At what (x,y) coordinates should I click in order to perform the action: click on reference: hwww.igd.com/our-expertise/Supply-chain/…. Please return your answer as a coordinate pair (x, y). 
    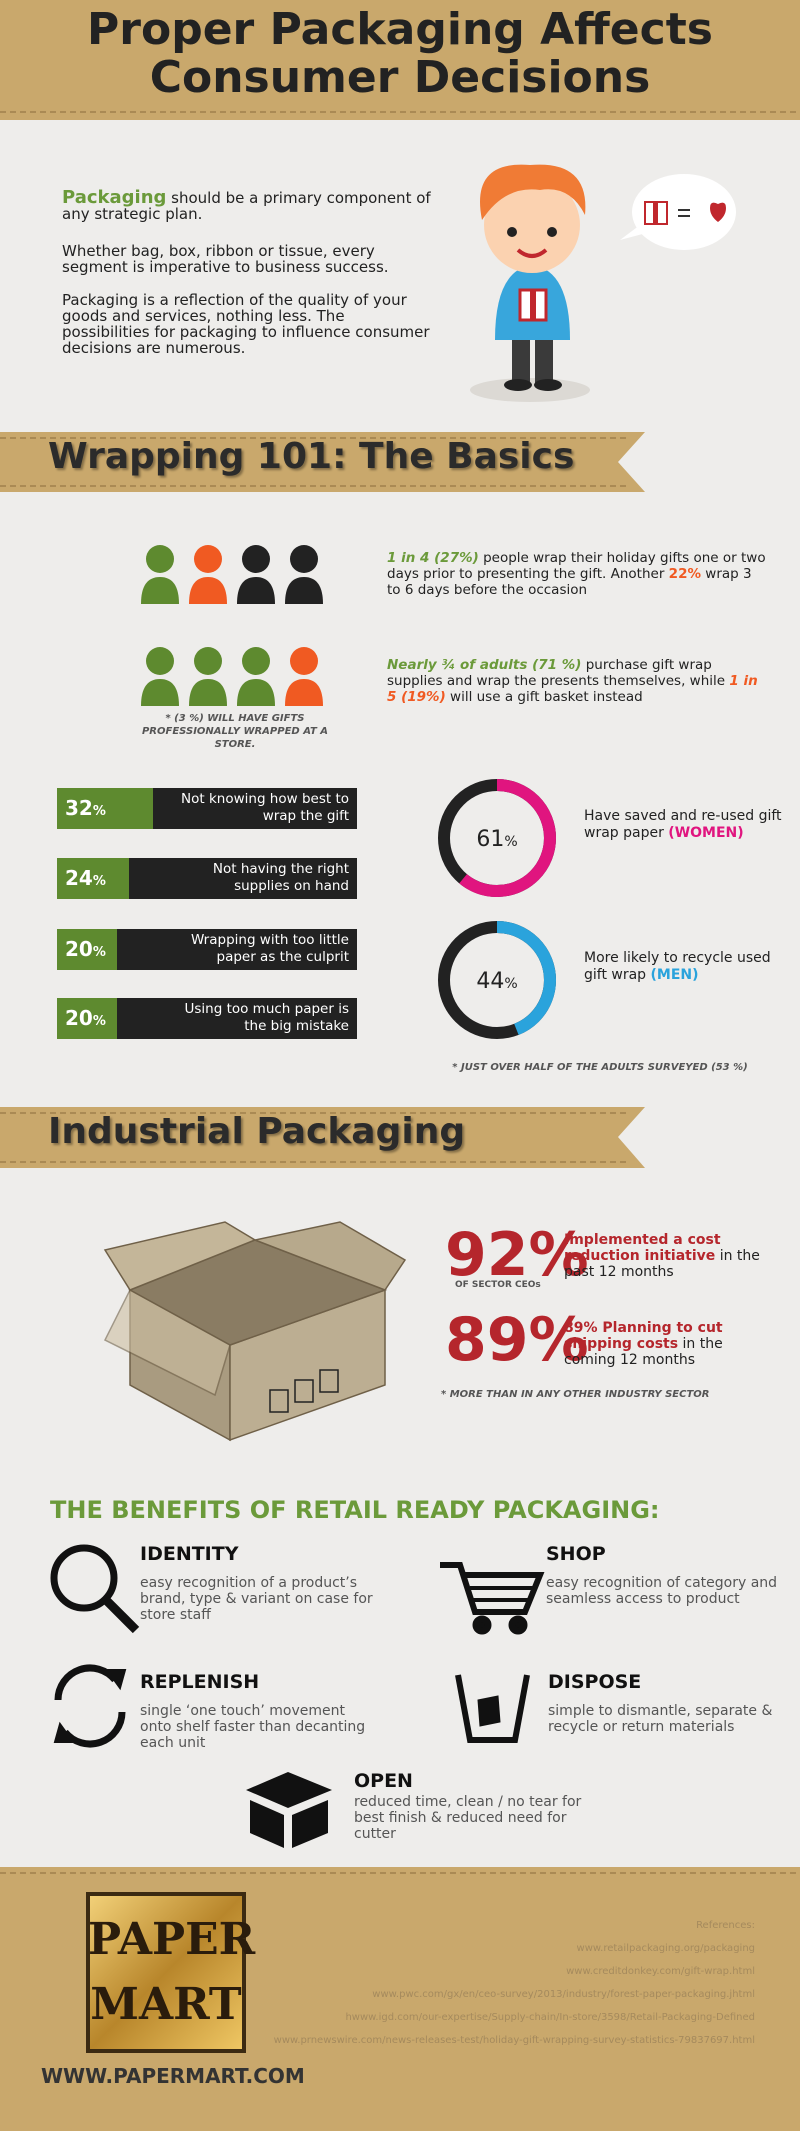
    Looking at the image, I should click on (550, 2017).